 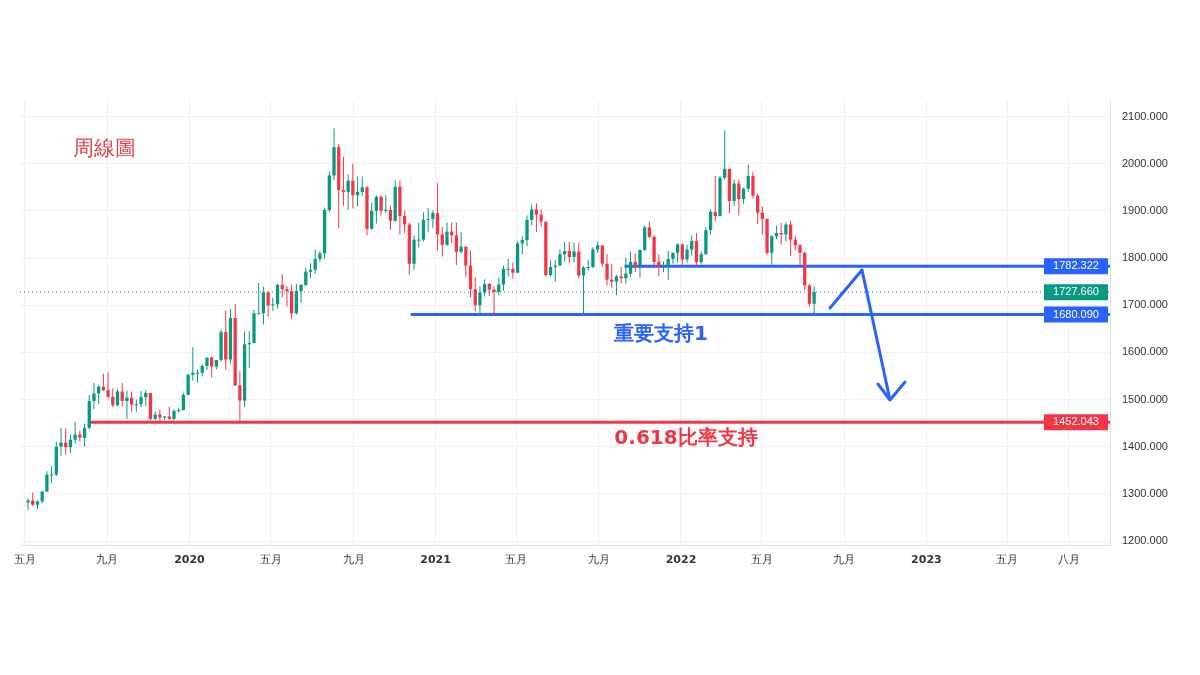 I want to click on x-tick-label: 八月, so click(x=1068, y=560).